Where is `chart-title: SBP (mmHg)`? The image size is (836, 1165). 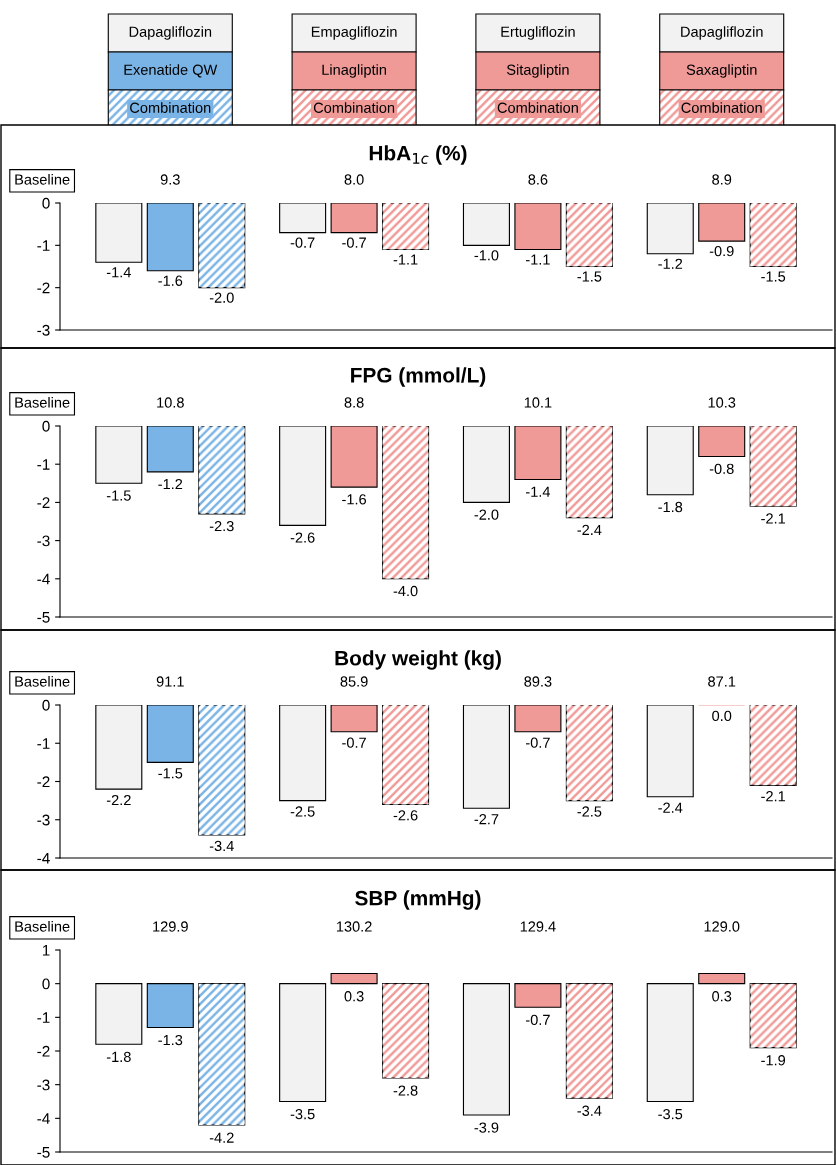
chart-title: SBP (mmHg) is located at coordinates (418, 900).